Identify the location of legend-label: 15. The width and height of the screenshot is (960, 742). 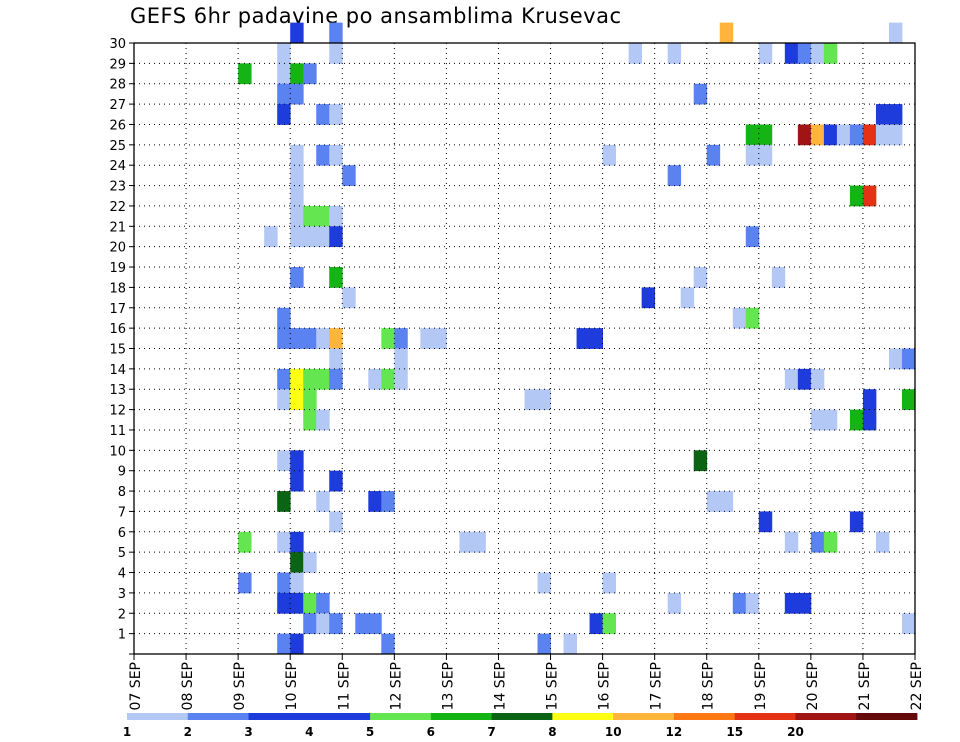
(734, 732).